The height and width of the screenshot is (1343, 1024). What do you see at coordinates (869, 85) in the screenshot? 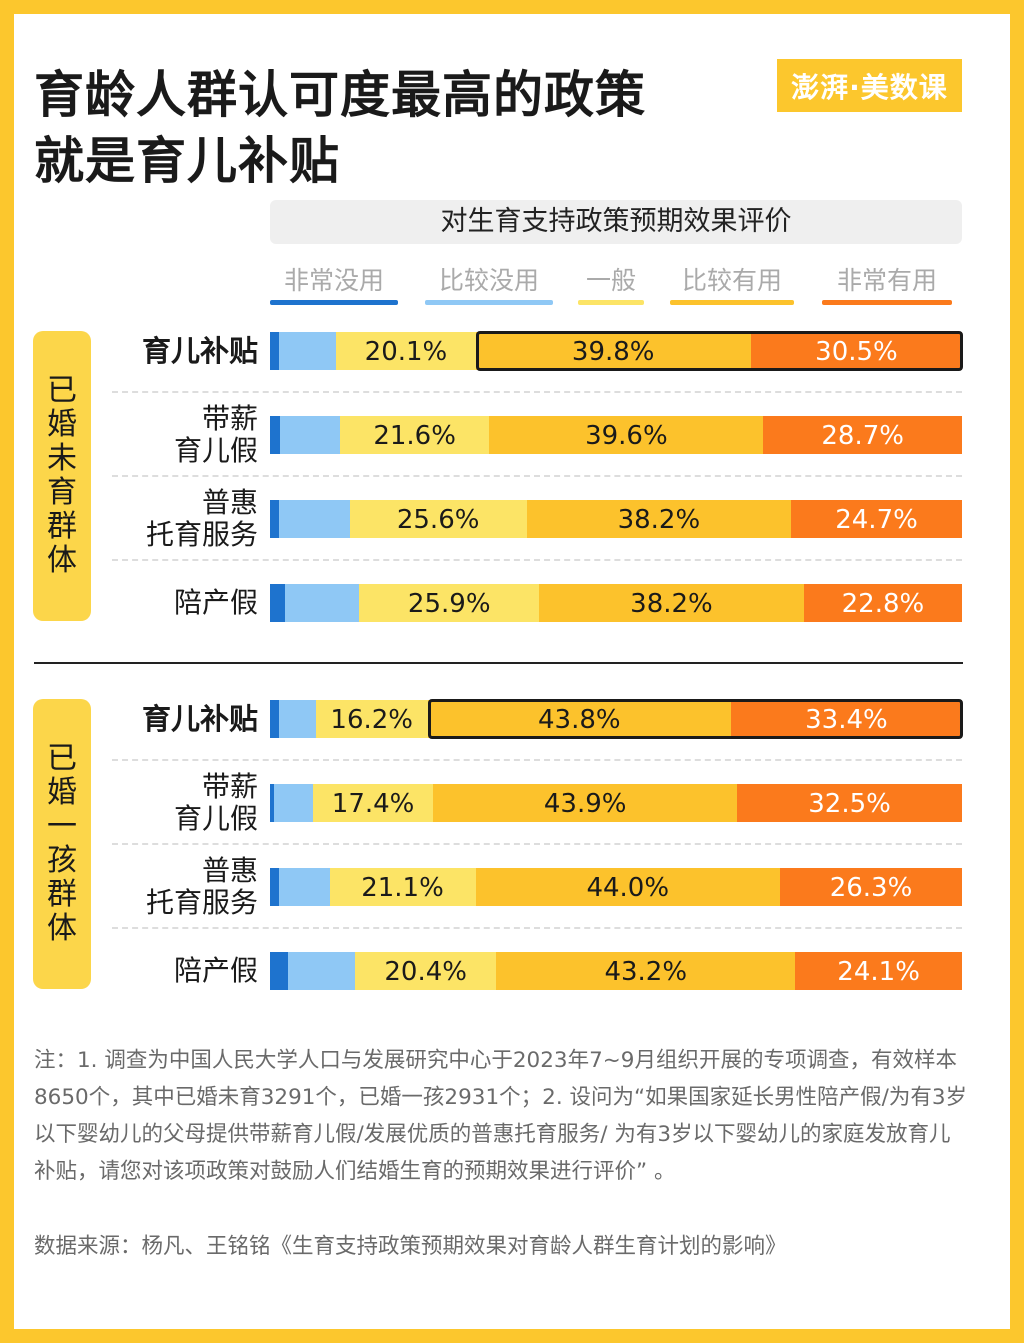
I see `brand-logo: 澎湃·美数课` at bounding box center [869, 85].